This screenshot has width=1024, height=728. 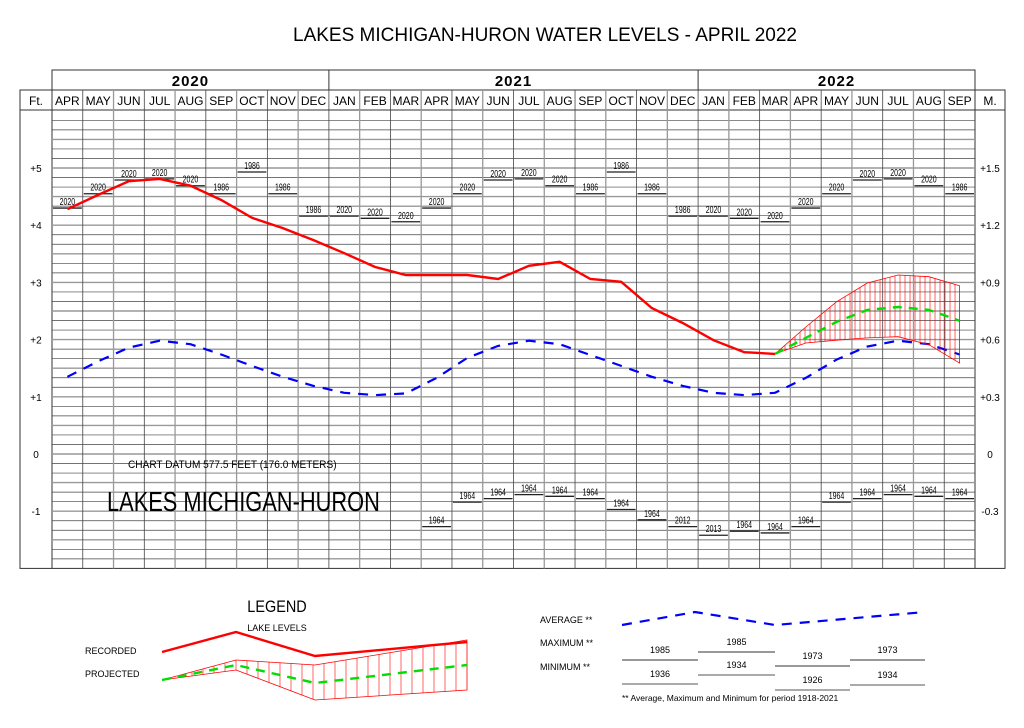 I want to click on month-label: MAR, so click(x=775, y=101).